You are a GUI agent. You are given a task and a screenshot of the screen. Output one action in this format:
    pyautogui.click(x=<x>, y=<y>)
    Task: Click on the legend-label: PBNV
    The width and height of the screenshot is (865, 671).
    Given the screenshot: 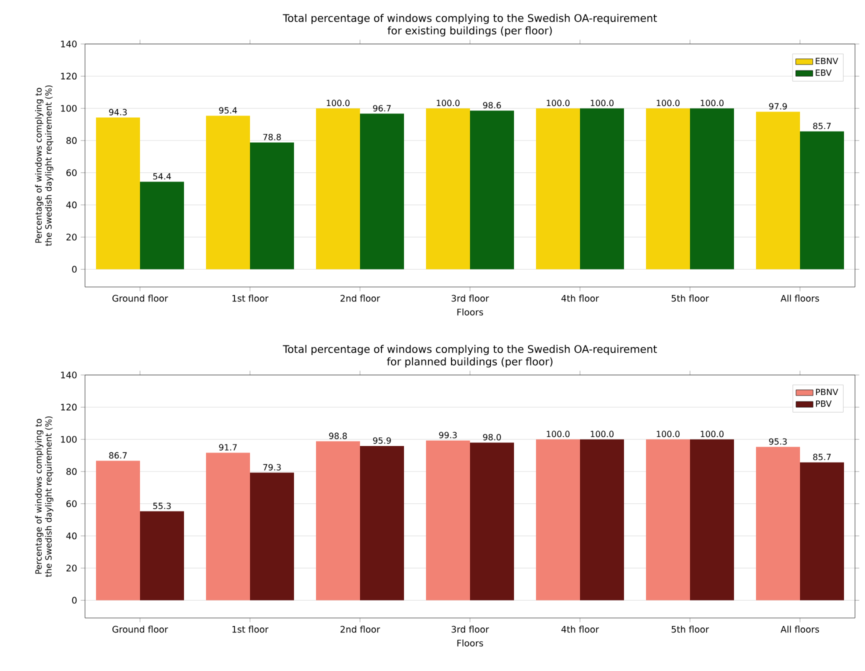 What is the action you would take?
    pyautogui.click(x=827, y=392)
    